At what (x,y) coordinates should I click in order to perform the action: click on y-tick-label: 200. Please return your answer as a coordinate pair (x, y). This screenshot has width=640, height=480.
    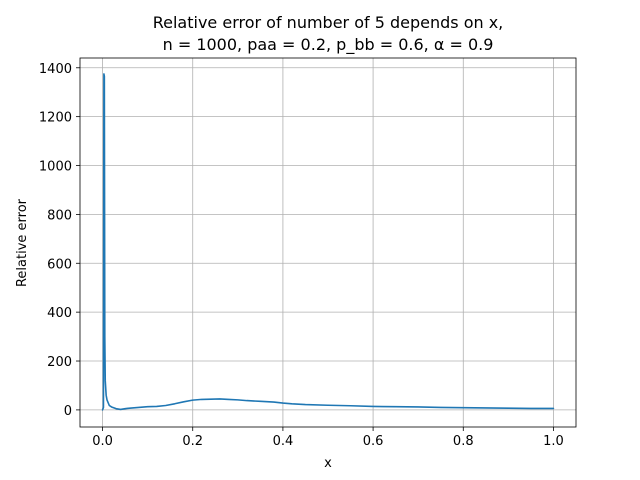
    Looking at the image, I should click on (59, 362).